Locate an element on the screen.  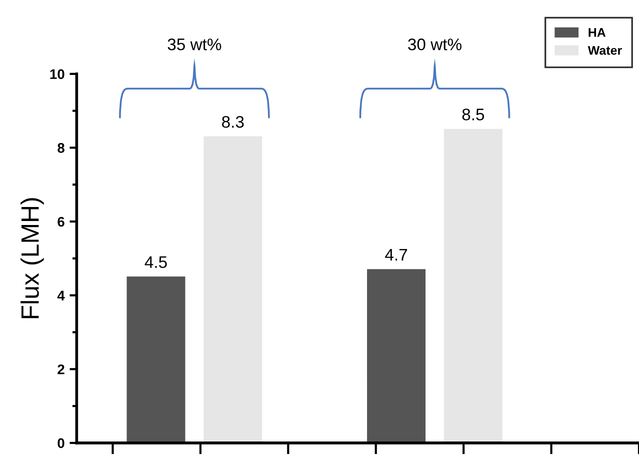
text: 35 wt% is located at coordinates (195, 44).